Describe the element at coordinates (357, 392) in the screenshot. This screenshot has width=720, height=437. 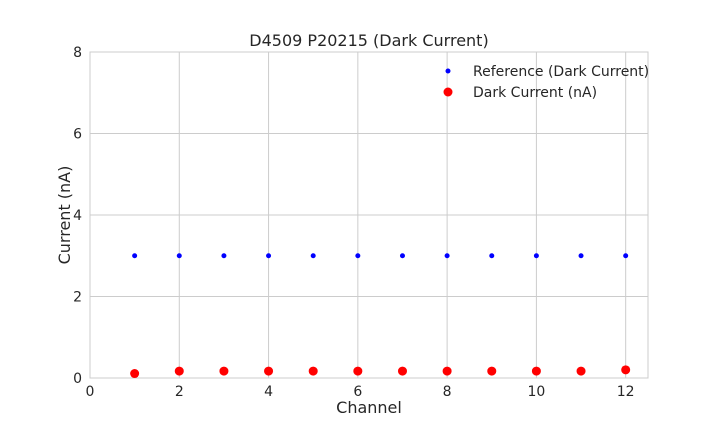
I see `x-tick-label: 6` at that location.